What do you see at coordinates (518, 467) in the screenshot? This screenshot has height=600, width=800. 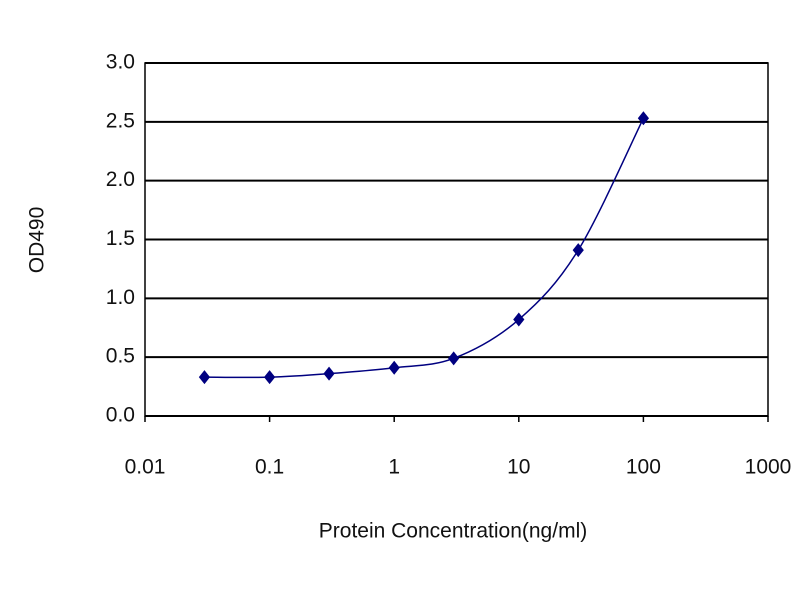 I see `x-tick-label: 10` at bounding box center [518, 467].